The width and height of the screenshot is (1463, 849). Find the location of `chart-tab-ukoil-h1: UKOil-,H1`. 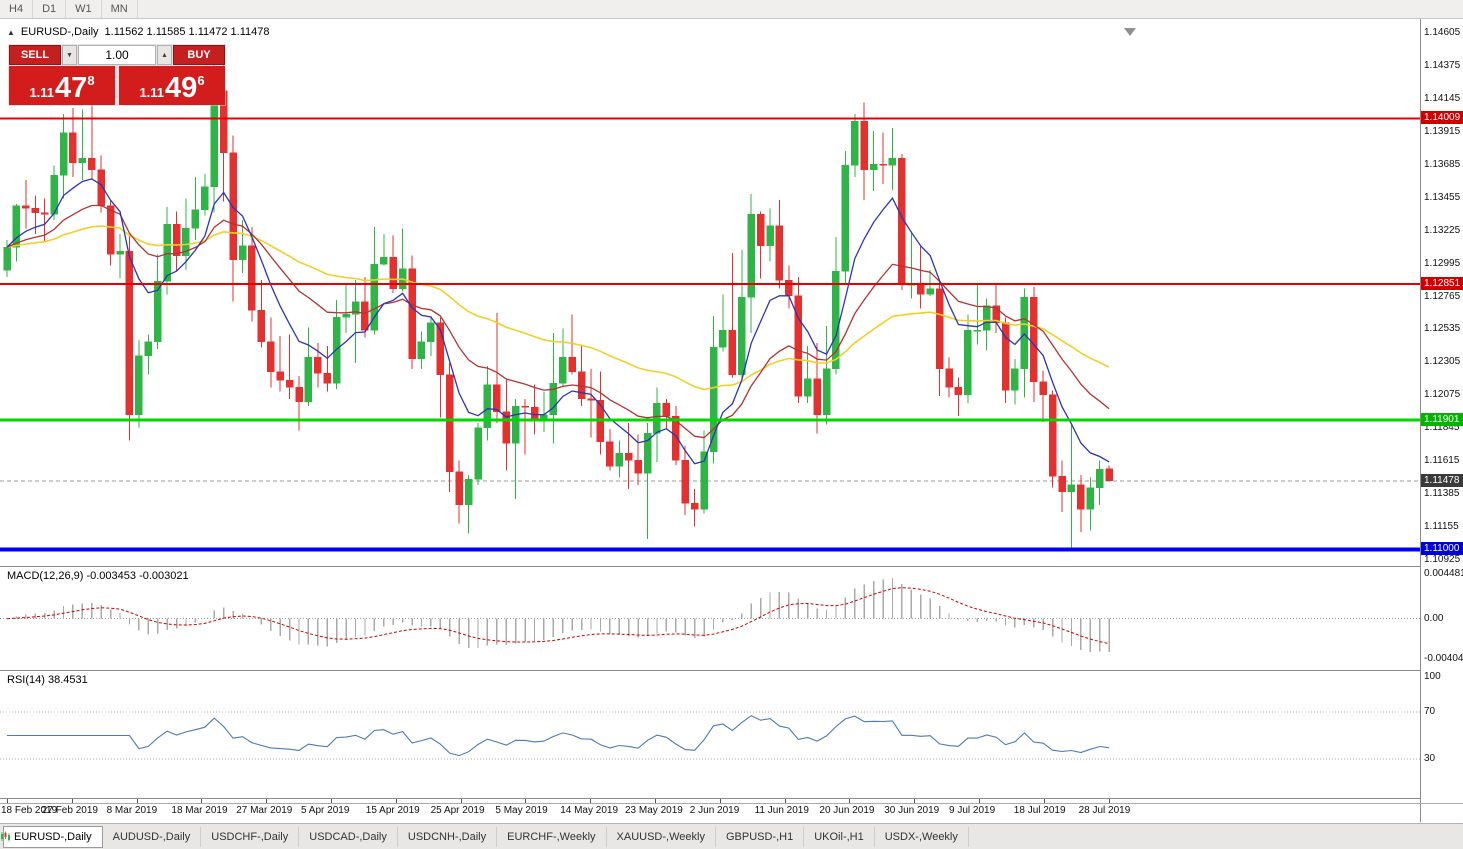

chart-tab-ukoil-h1: UKOil-,H1 is located at coordinates (839, 836).